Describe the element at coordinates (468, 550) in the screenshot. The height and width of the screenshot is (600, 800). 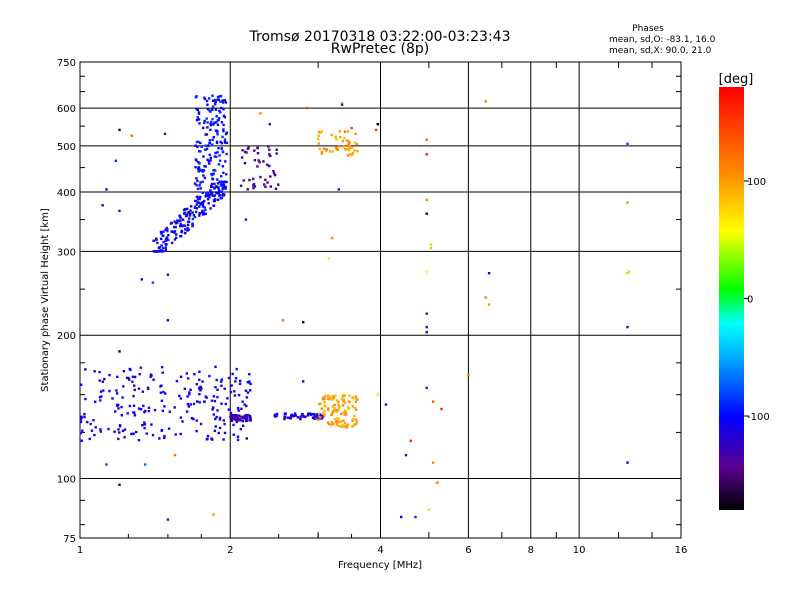
I see `x-tick-label: 6` at that location.